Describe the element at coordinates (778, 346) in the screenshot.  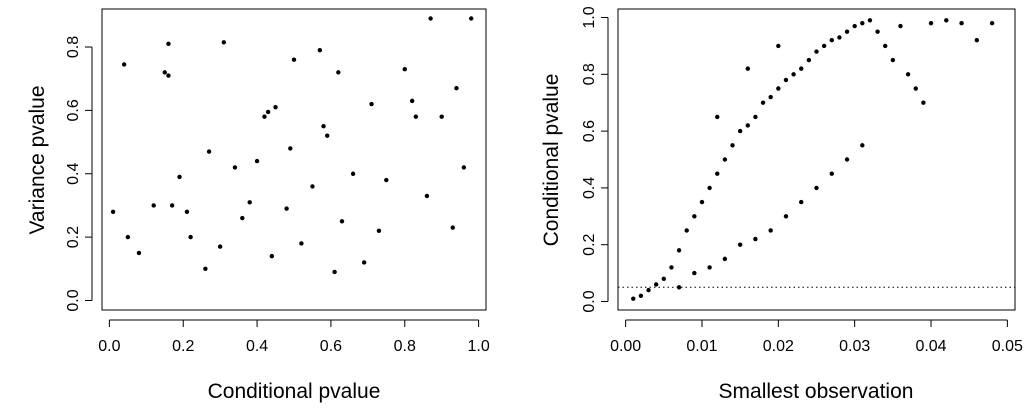
I see `x-tick-label: 0.02` at that location.